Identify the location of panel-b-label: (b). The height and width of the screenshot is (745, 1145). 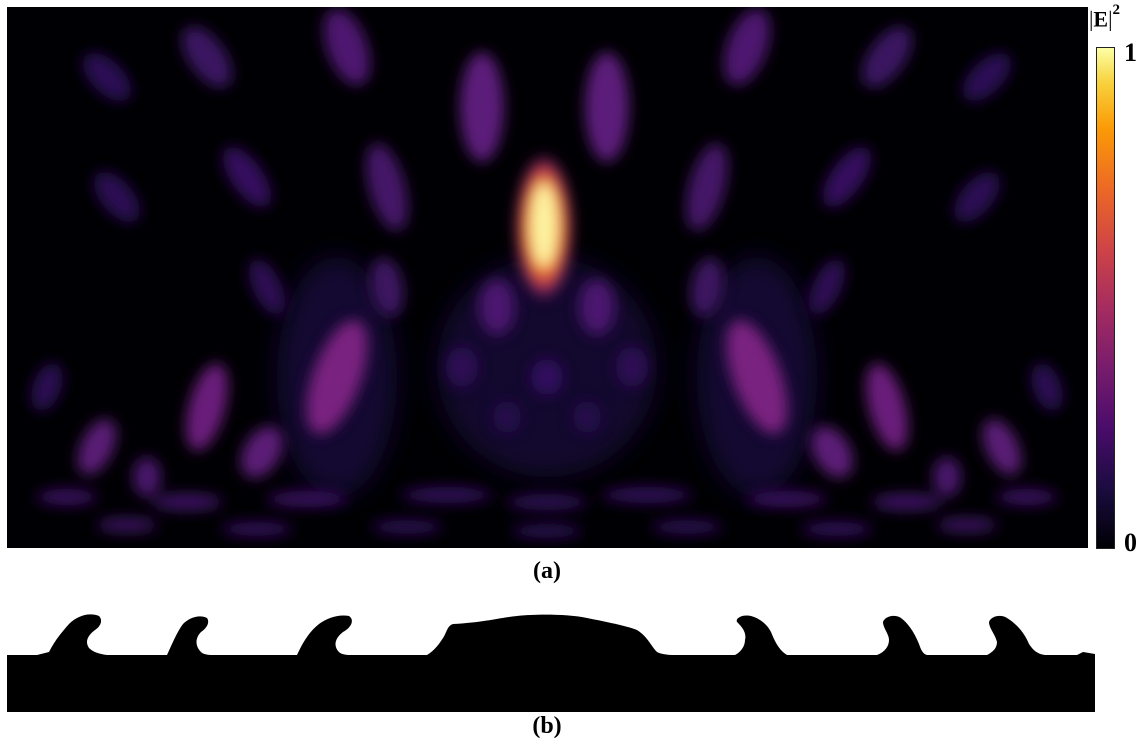
(547, 726).